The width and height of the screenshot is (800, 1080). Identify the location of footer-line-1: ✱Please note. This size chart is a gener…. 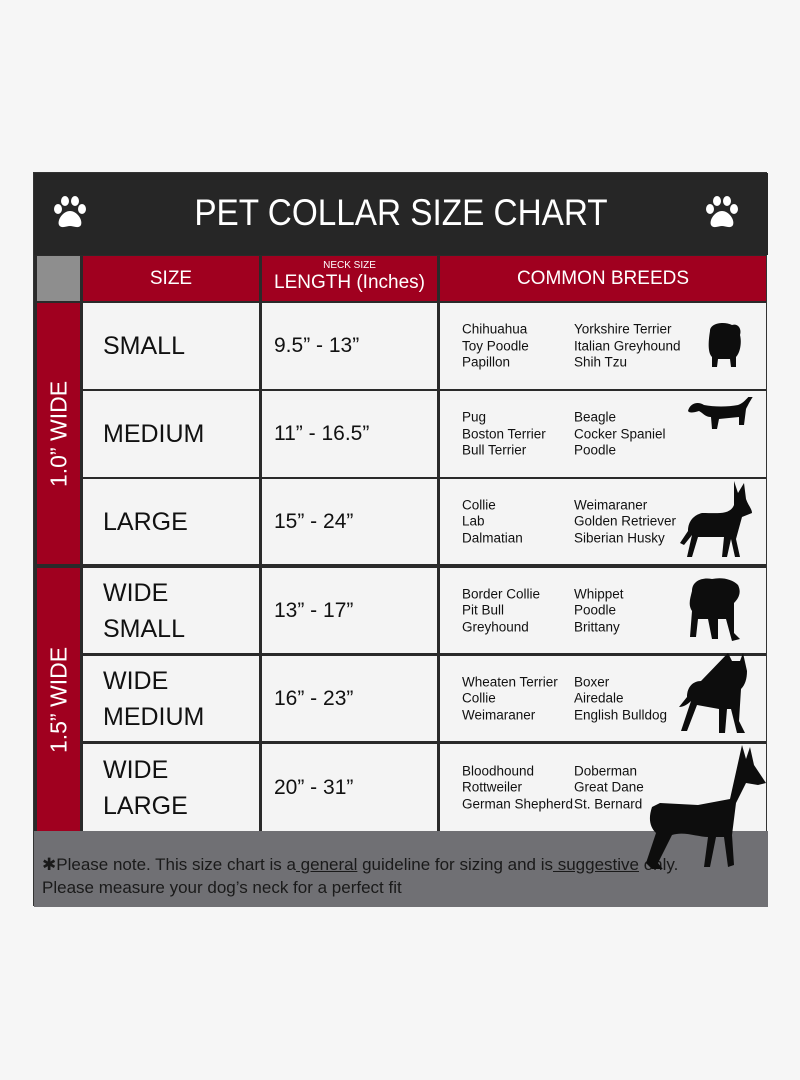
(401, 864).